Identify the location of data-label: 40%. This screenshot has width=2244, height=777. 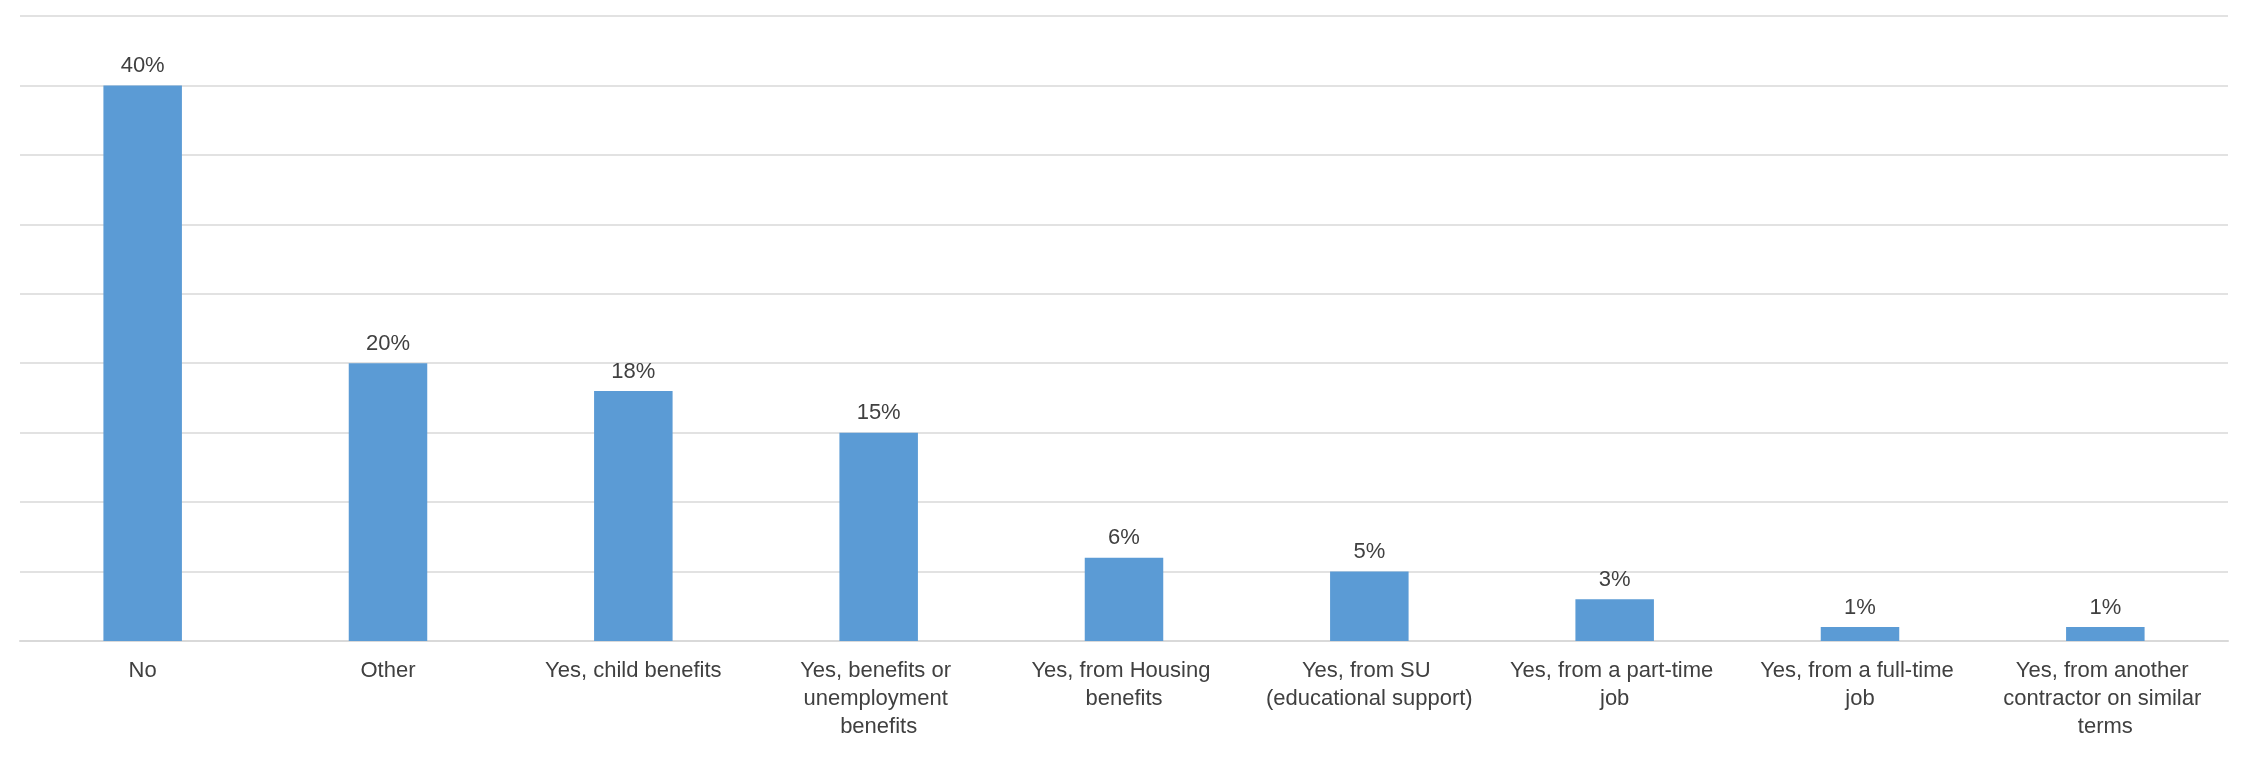
(142, 64).